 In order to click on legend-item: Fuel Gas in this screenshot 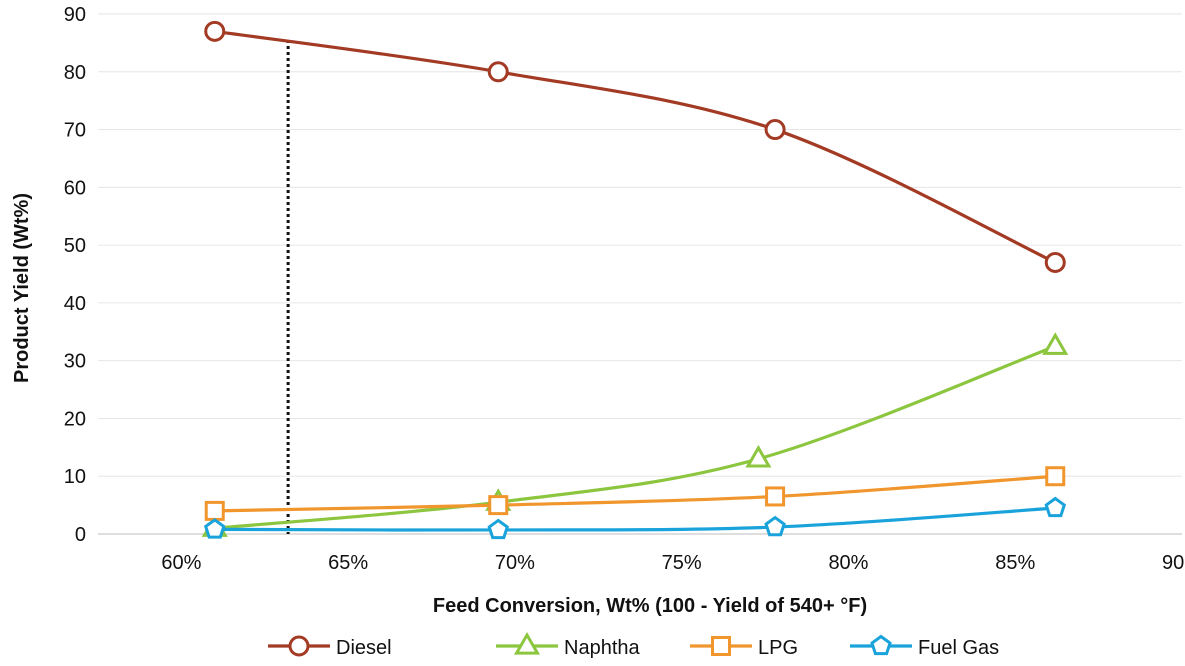, I will do `click(924, 646)`.